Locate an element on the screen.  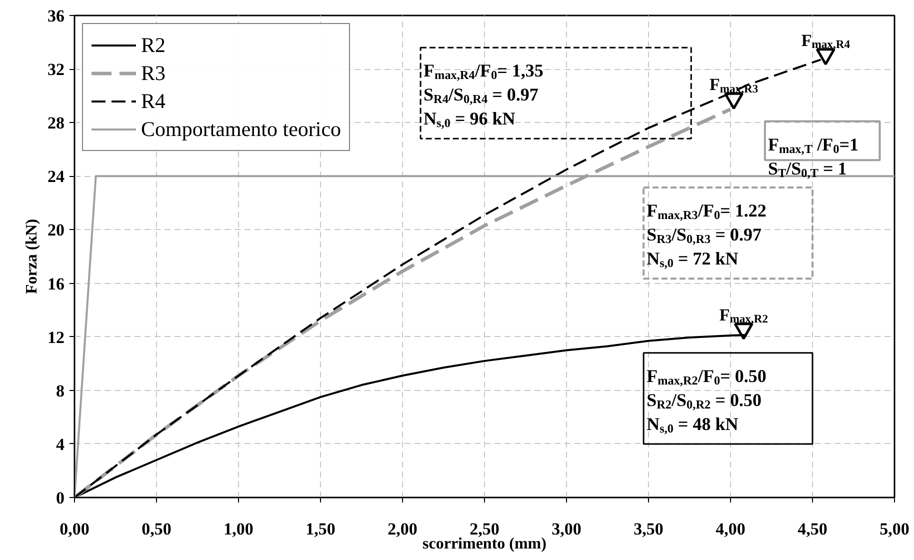
legend-label: R3 is located at coordinates (153, 73).